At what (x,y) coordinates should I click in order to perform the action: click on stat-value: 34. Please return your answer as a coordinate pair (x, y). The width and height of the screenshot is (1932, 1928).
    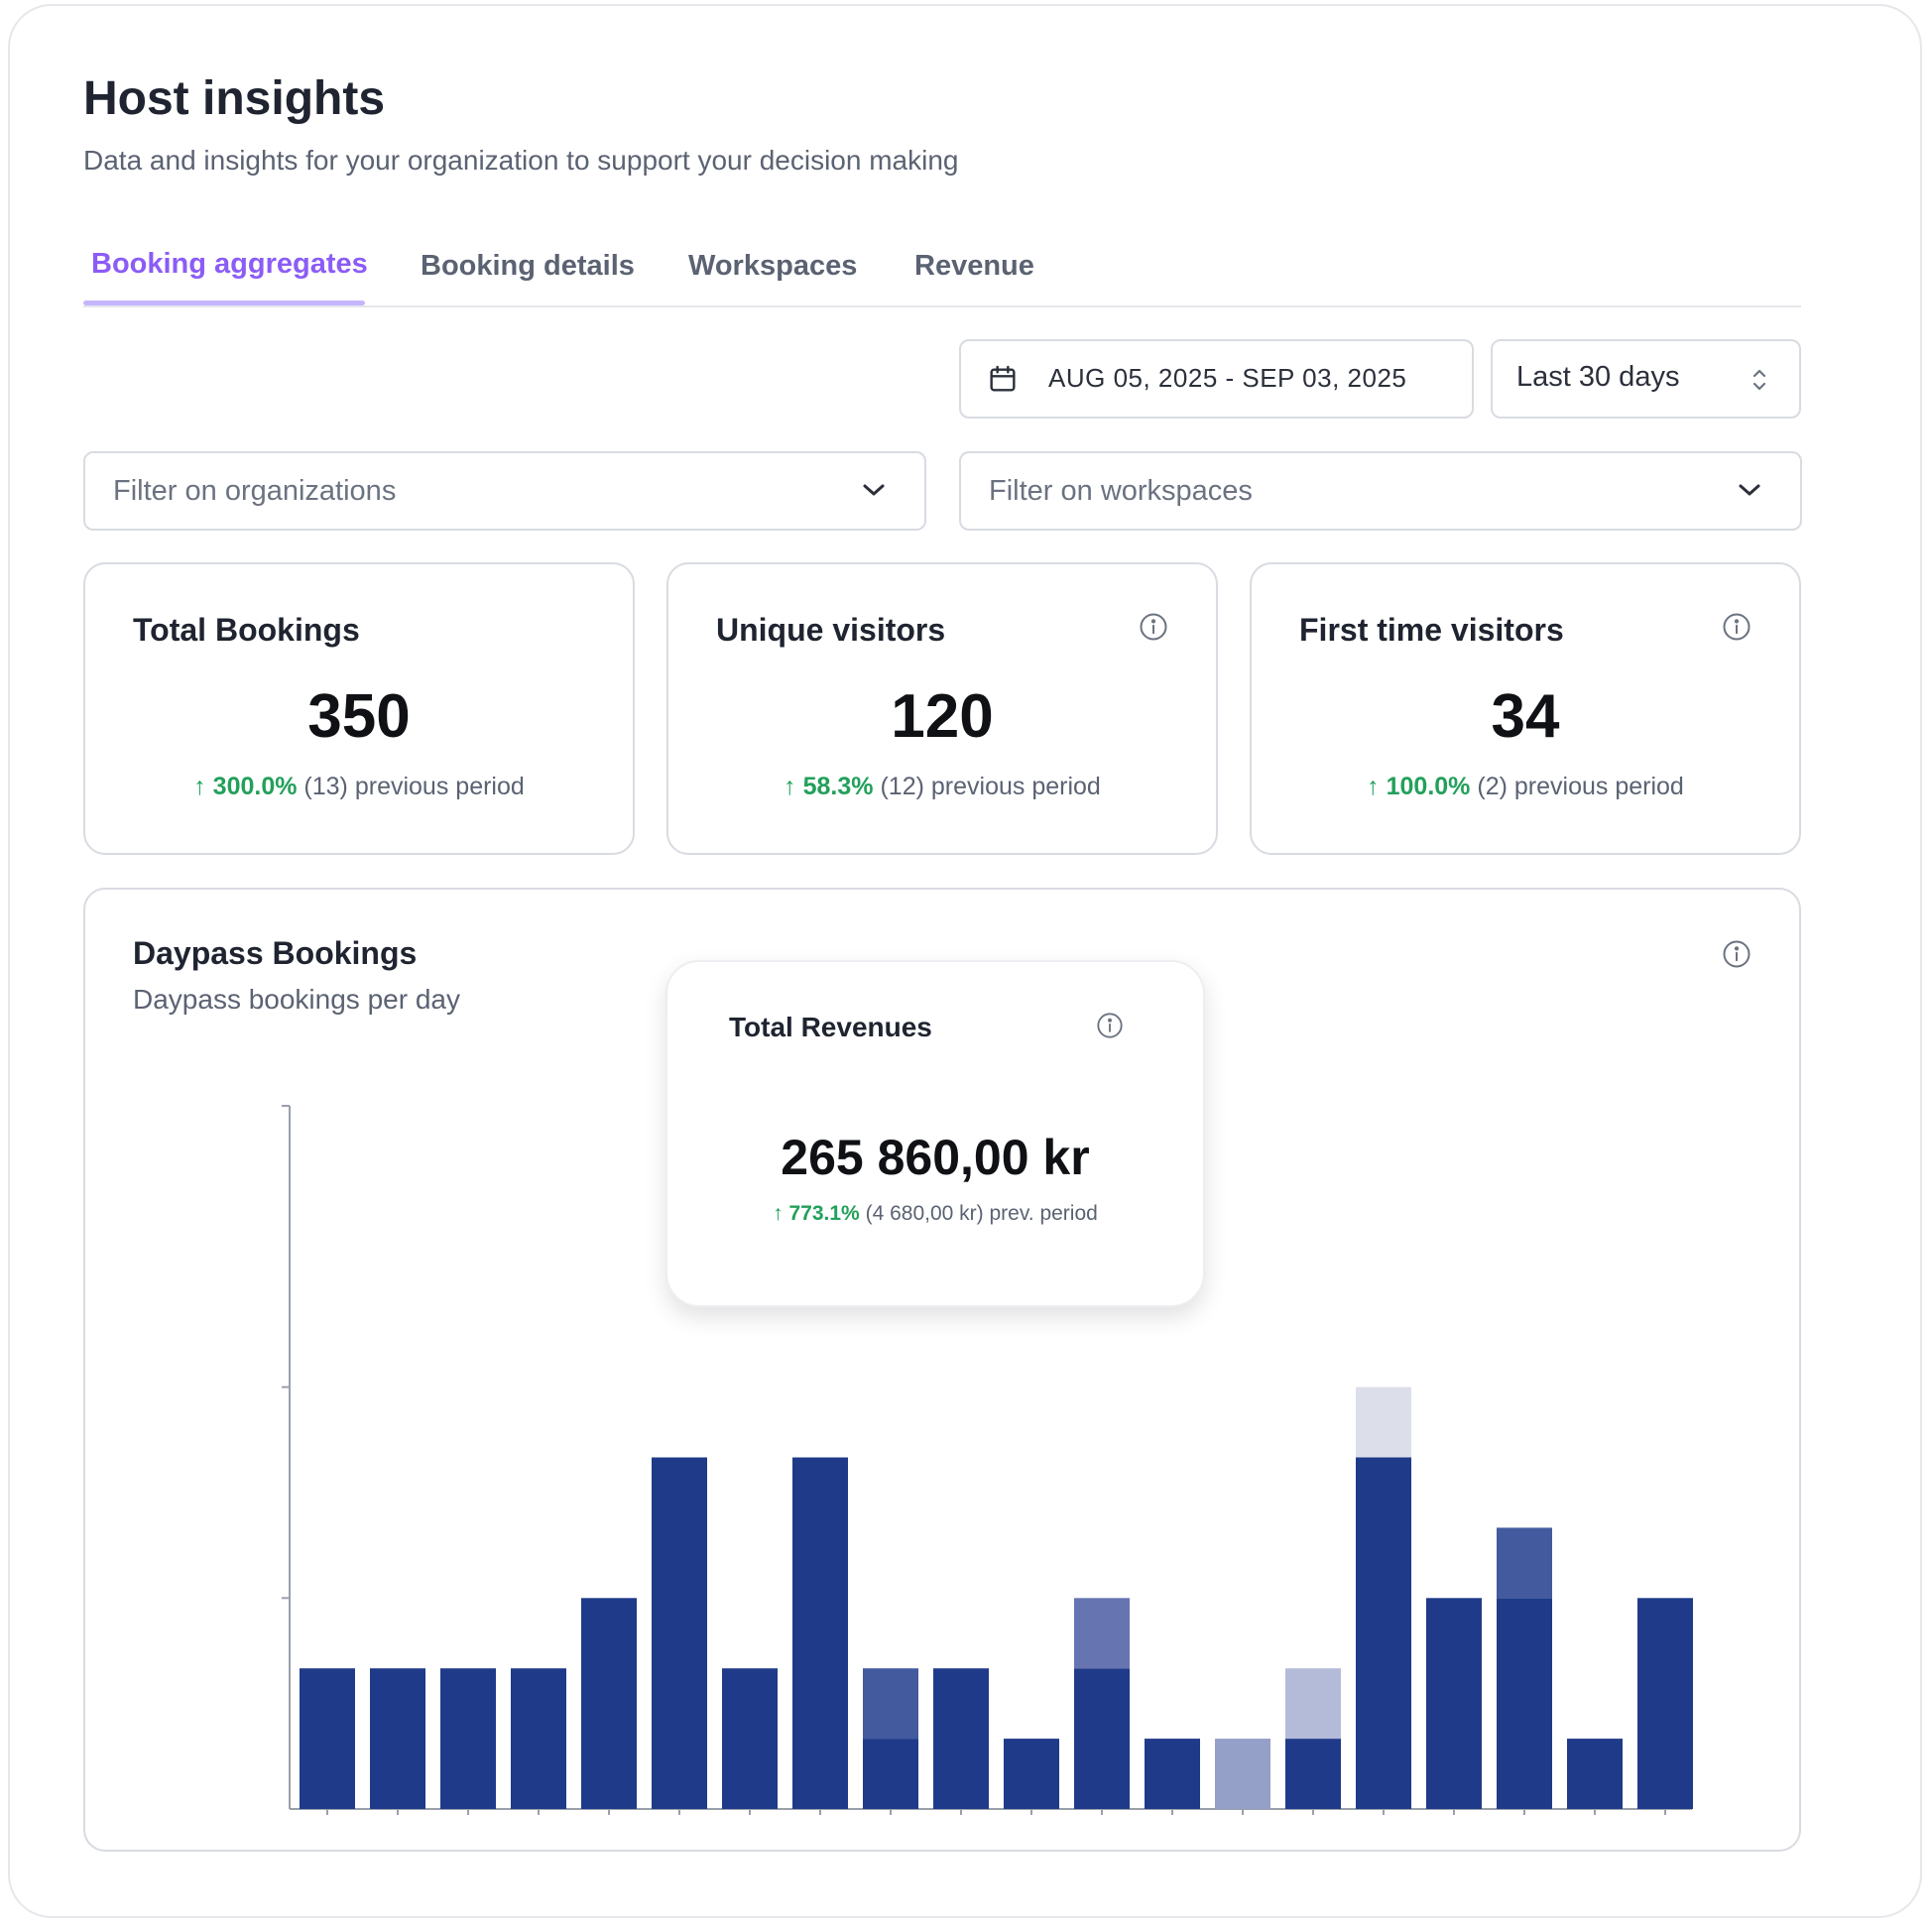
    Looking at the image, I should click on (1525, 716).